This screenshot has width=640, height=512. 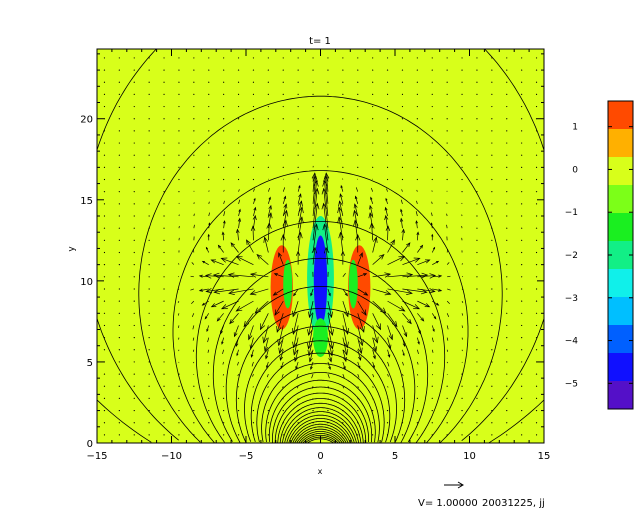 What do you see at coordinates (620, 395) in the screenshot?
I see `colorbar-segment` at bounding box center [620, 395].